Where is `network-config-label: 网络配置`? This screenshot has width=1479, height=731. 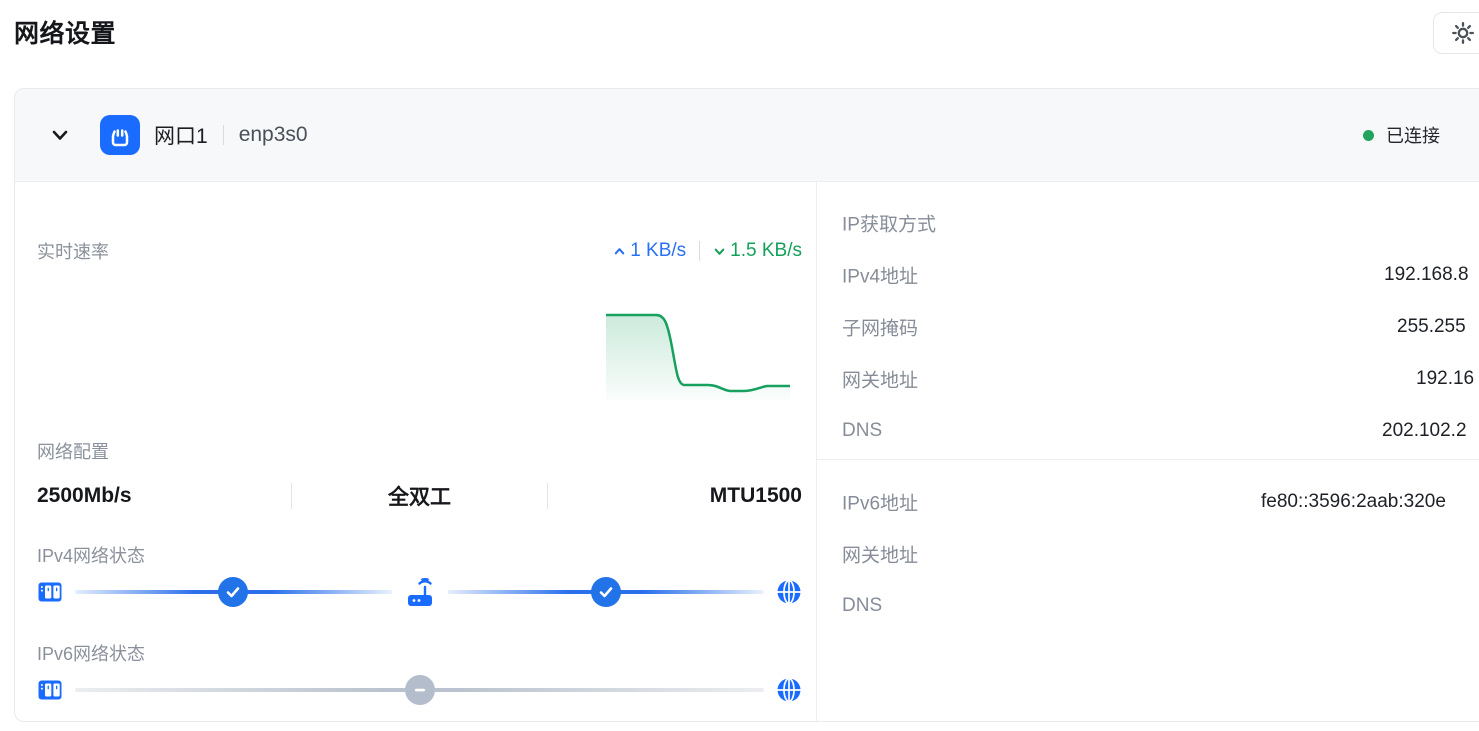 network-config-label: 网络配置 is located at coordinates (73, 452).